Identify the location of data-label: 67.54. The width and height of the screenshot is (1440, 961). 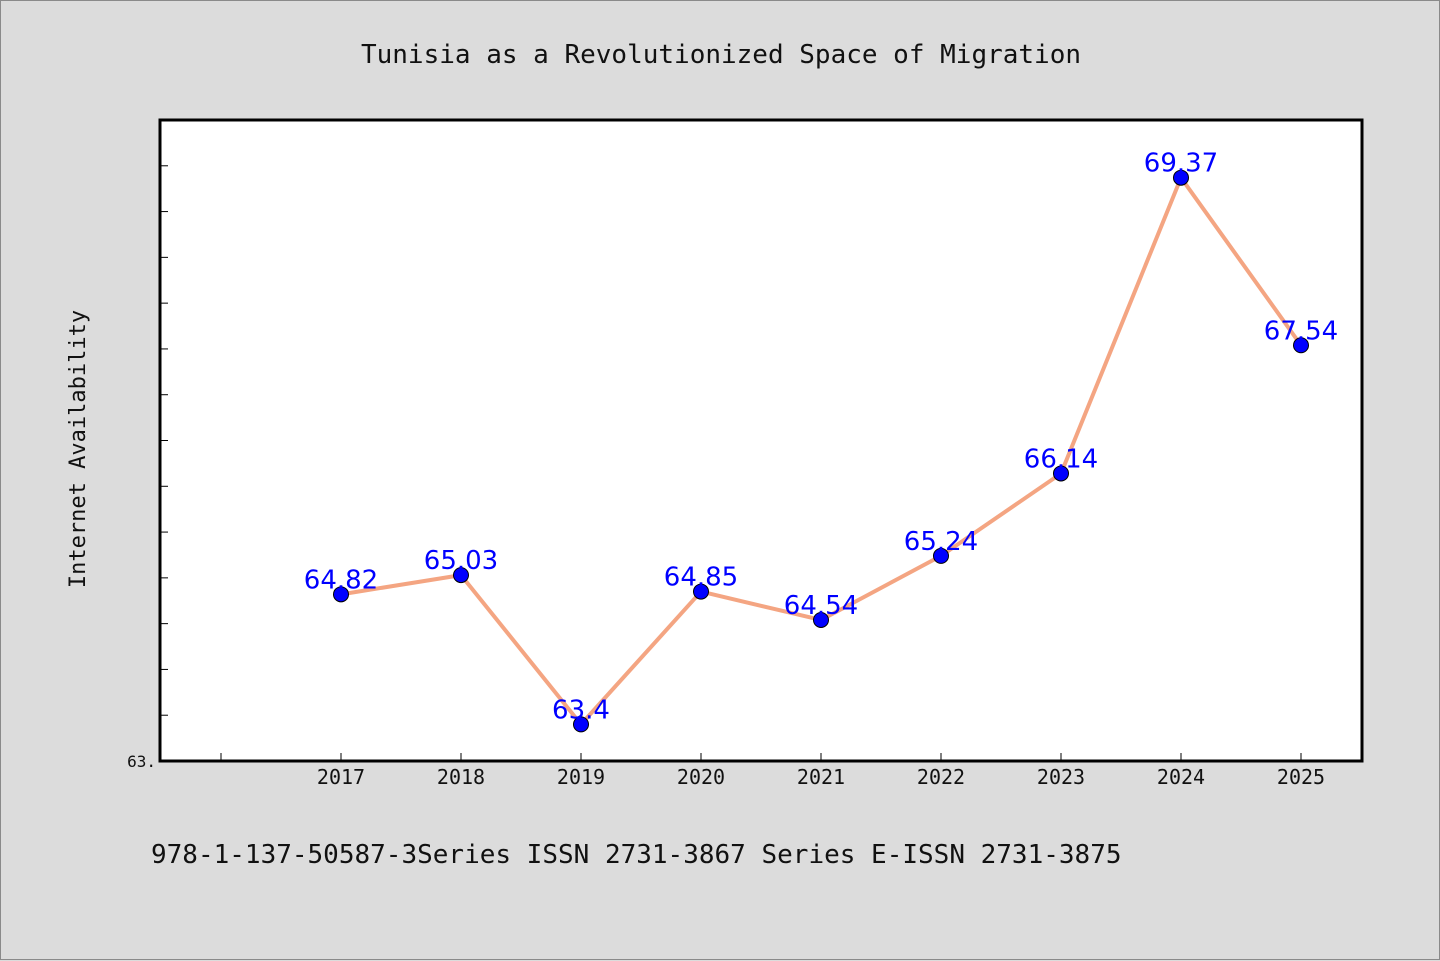
(1301, 331).